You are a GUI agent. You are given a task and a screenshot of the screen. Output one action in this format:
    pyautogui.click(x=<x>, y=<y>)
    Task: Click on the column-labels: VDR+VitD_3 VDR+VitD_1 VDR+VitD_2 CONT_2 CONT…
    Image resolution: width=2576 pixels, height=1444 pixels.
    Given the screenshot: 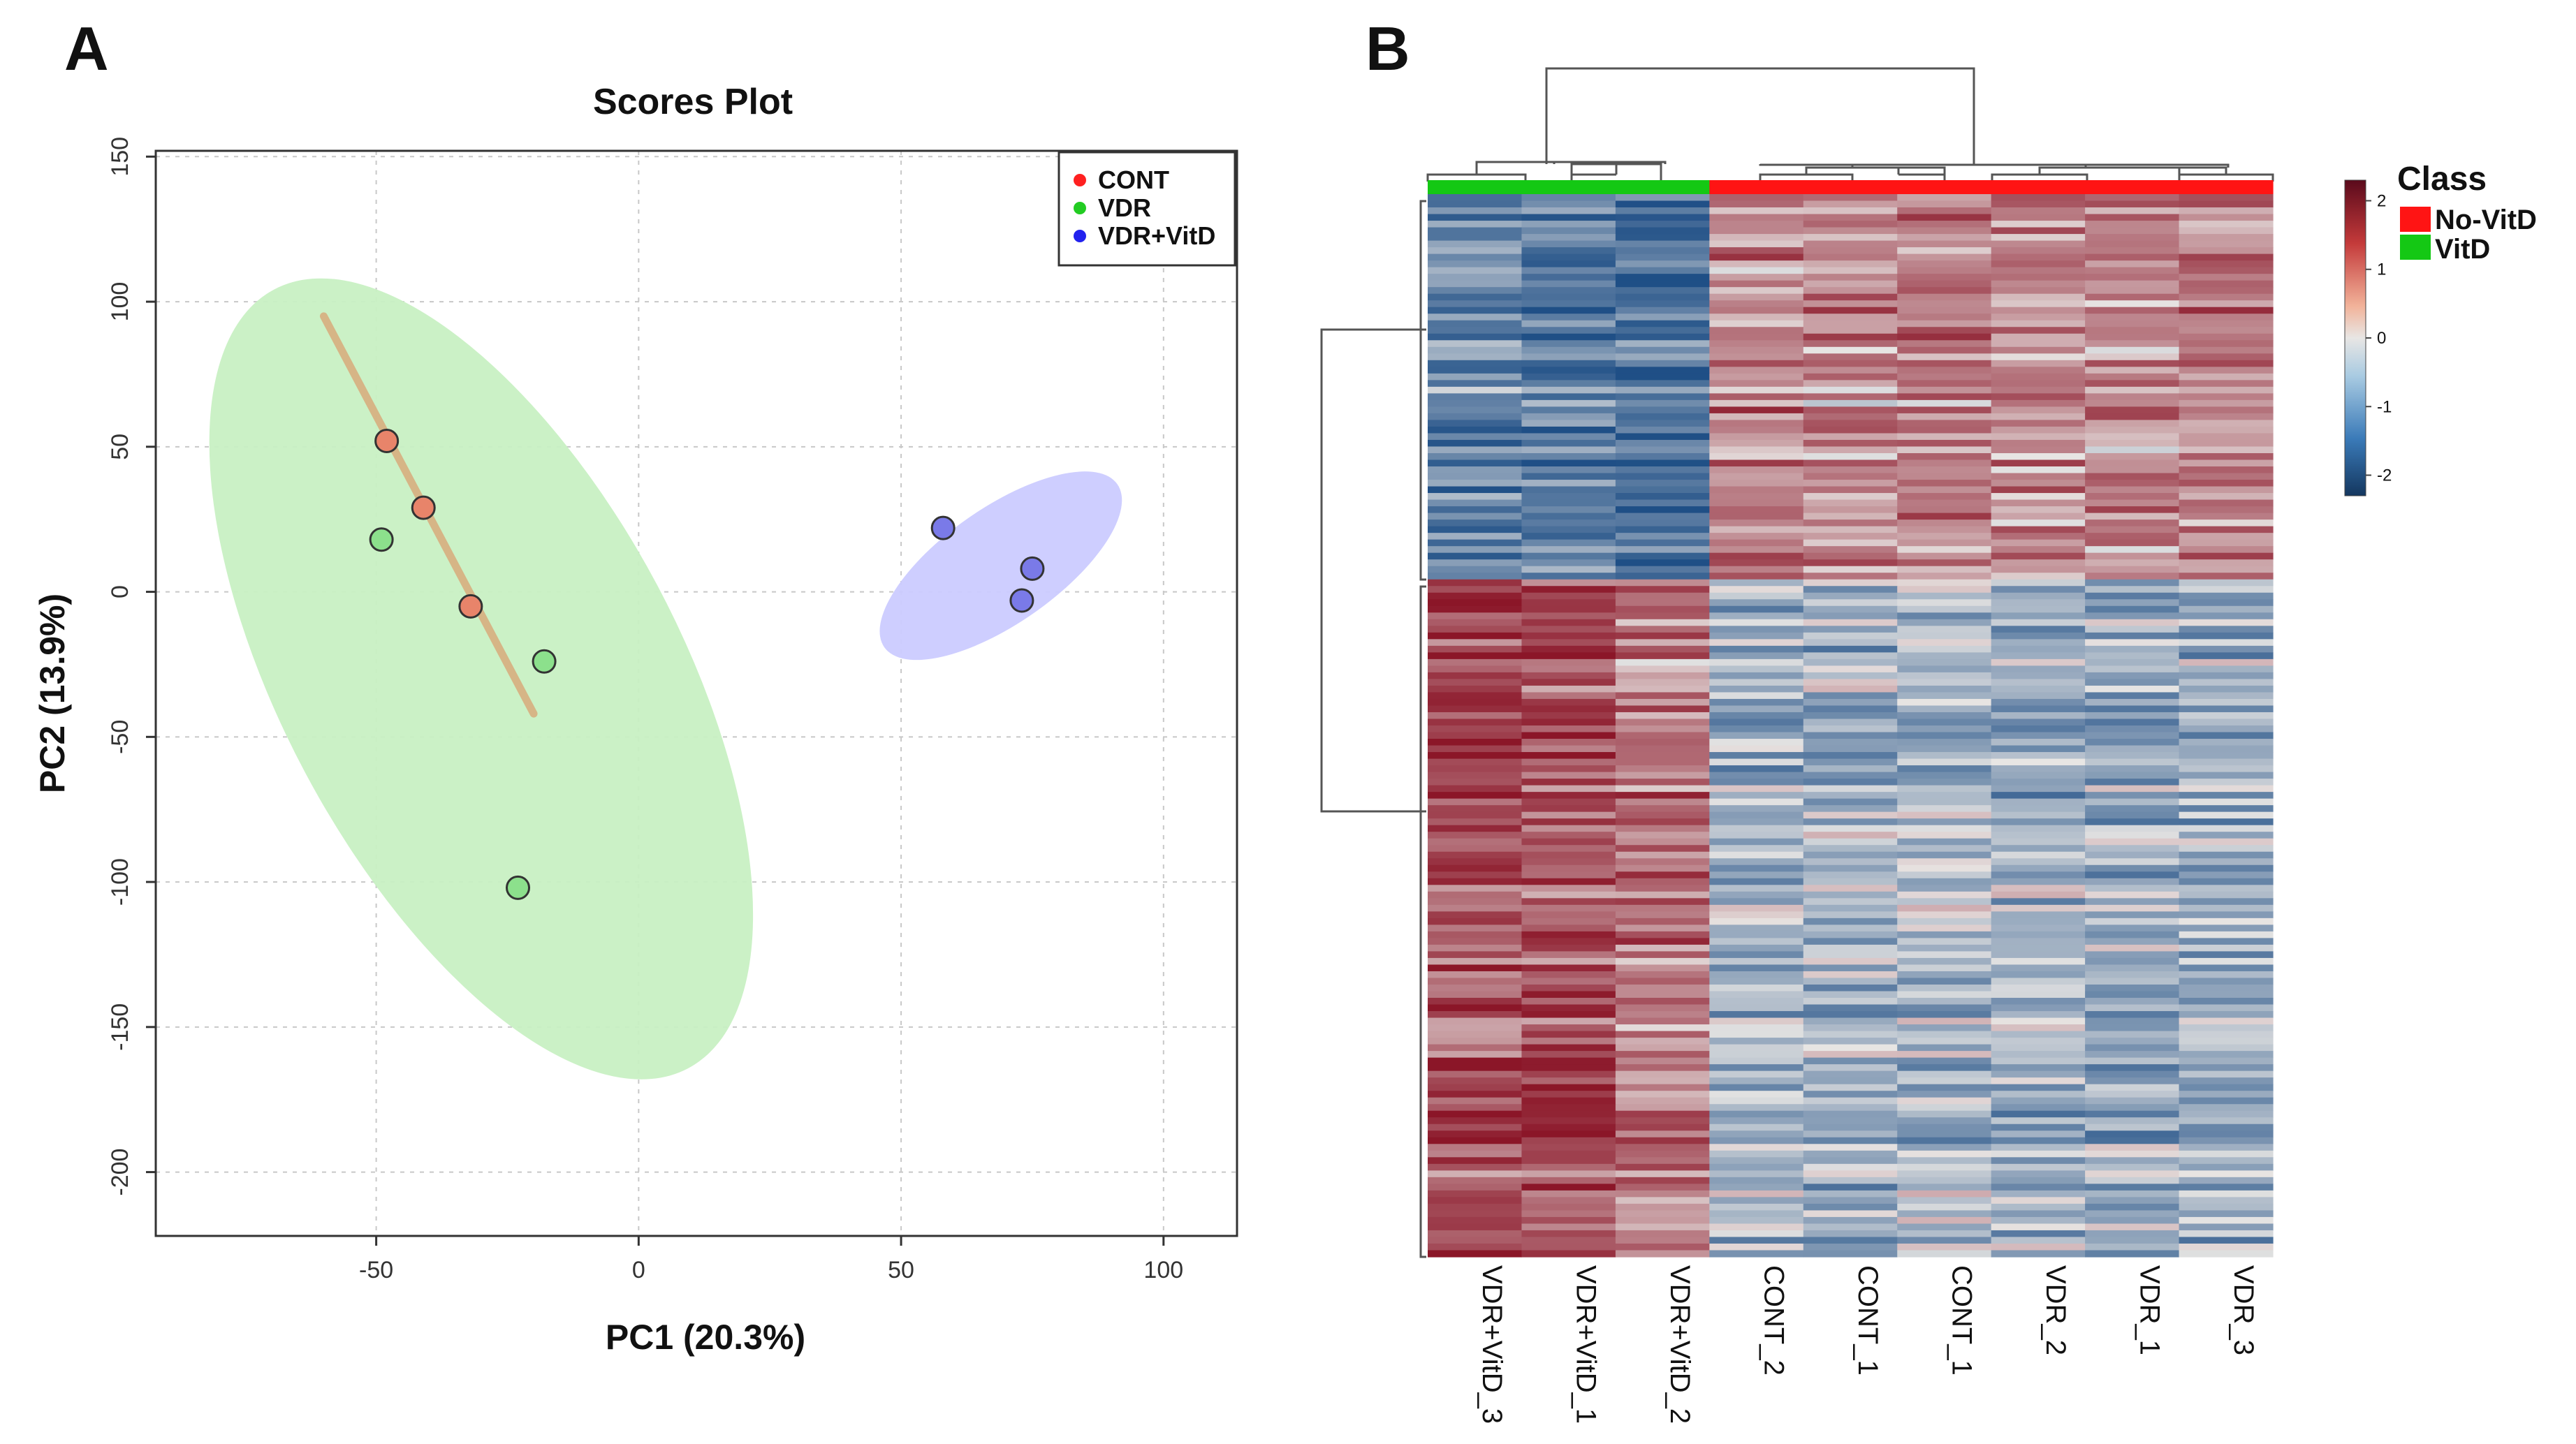 What is the action you would take?
    pyautogui.click(x=1868, y=1345)
    